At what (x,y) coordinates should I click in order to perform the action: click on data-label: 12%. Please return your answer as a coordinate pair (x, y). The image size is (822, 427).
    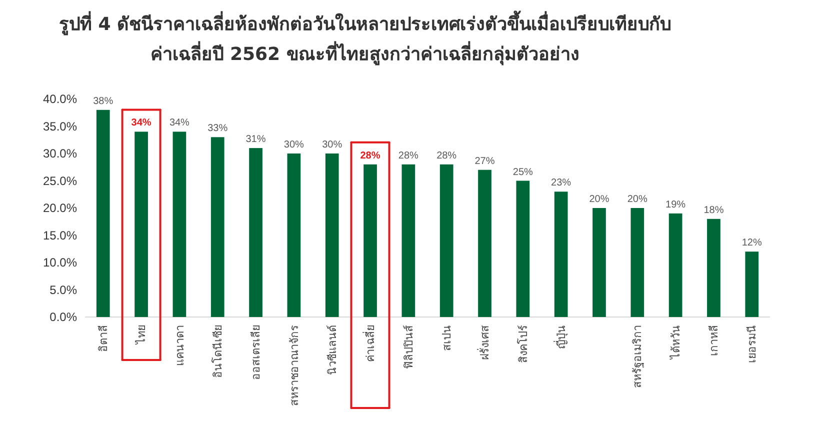
    Looking at the image, I should click on (752, 243).